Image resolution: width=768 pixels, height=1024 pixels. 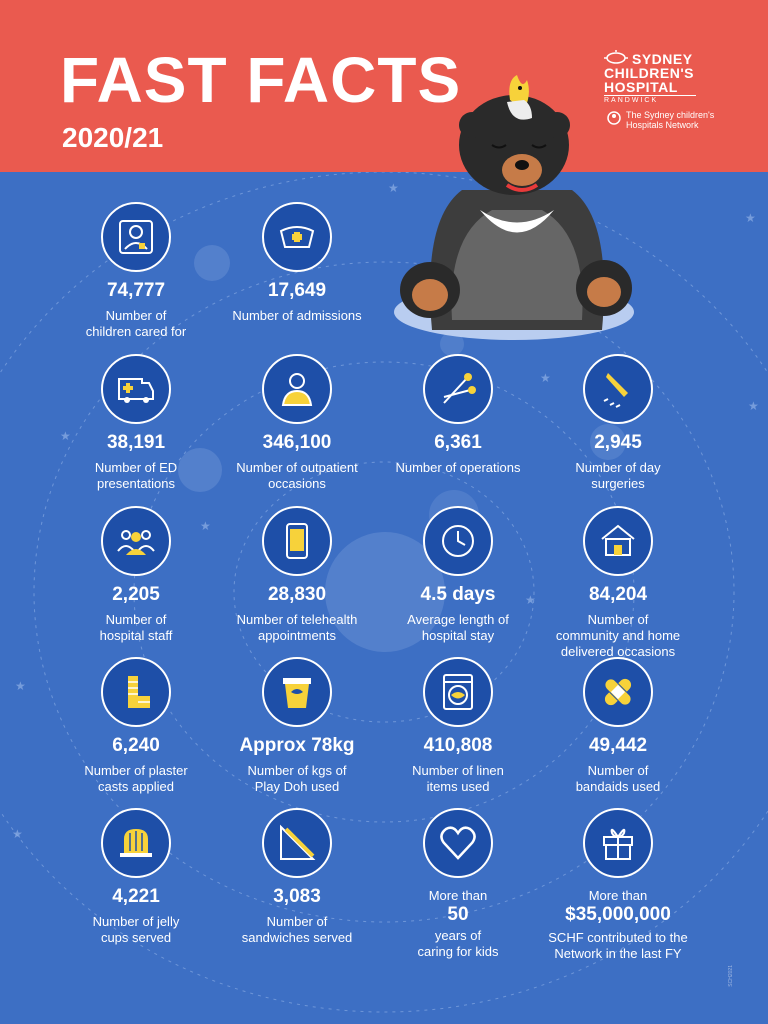 I want to click on stat-label: Number of day surgeries, so click(x=618, y=475).